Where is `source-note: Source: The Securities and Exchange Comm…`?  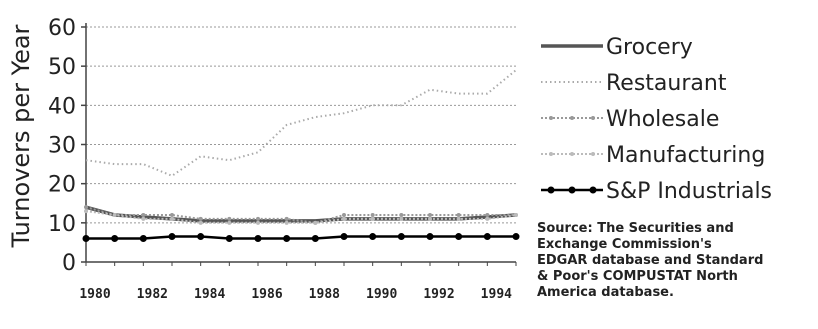 source-note: Source: The Securities and Exchange Comm… is located at coordinates (650, 260).